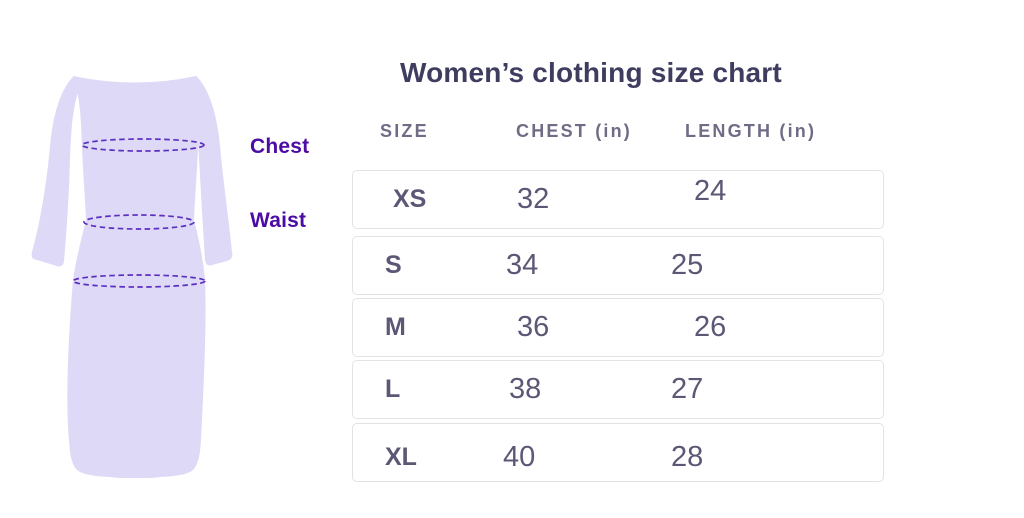 This screenshot has width=1024, height=518. I want to click on length-cell: 25, so click(687, 265).